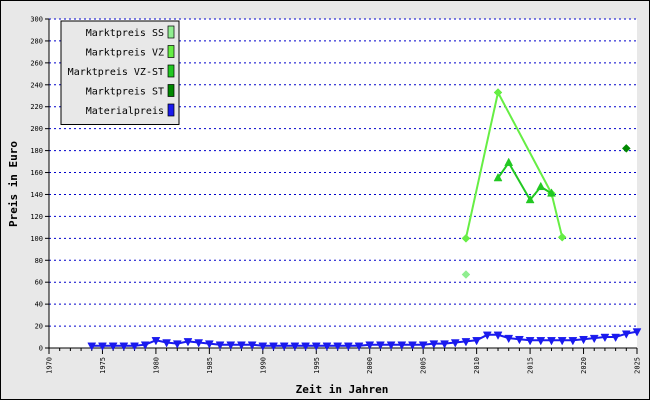  I want to click on series-marktpreis-ss, so click(466, 274).